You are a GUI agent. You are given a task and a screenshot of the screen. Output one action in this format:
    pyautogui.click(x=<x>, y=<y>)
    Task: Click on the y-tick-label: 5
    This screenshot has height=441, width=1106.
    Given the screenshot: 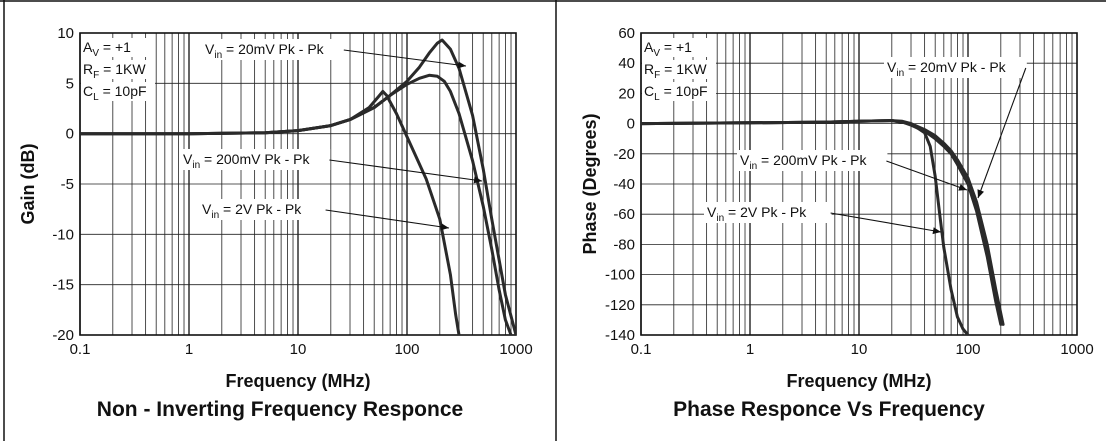 What is the action you would take?
    pyautogui.click(x=70, y=83)
    